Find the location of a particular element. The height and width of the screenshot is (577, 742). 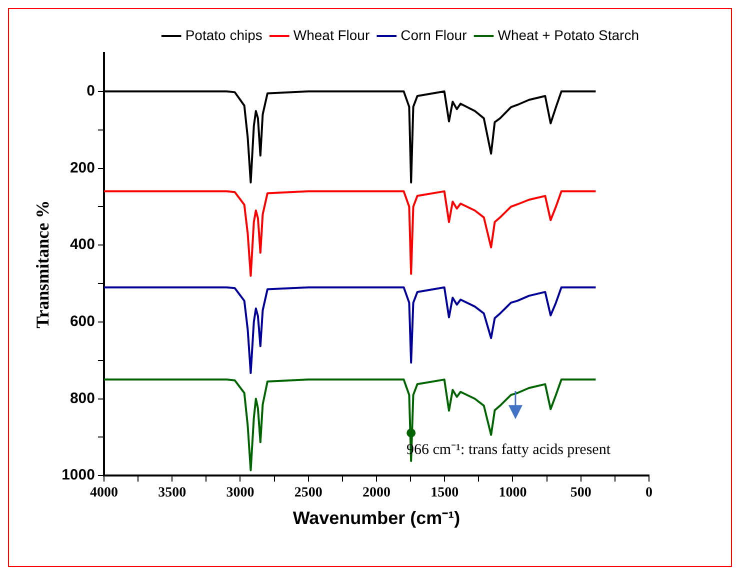

legend-label: Potato chips is located at coordinates (223, 34).